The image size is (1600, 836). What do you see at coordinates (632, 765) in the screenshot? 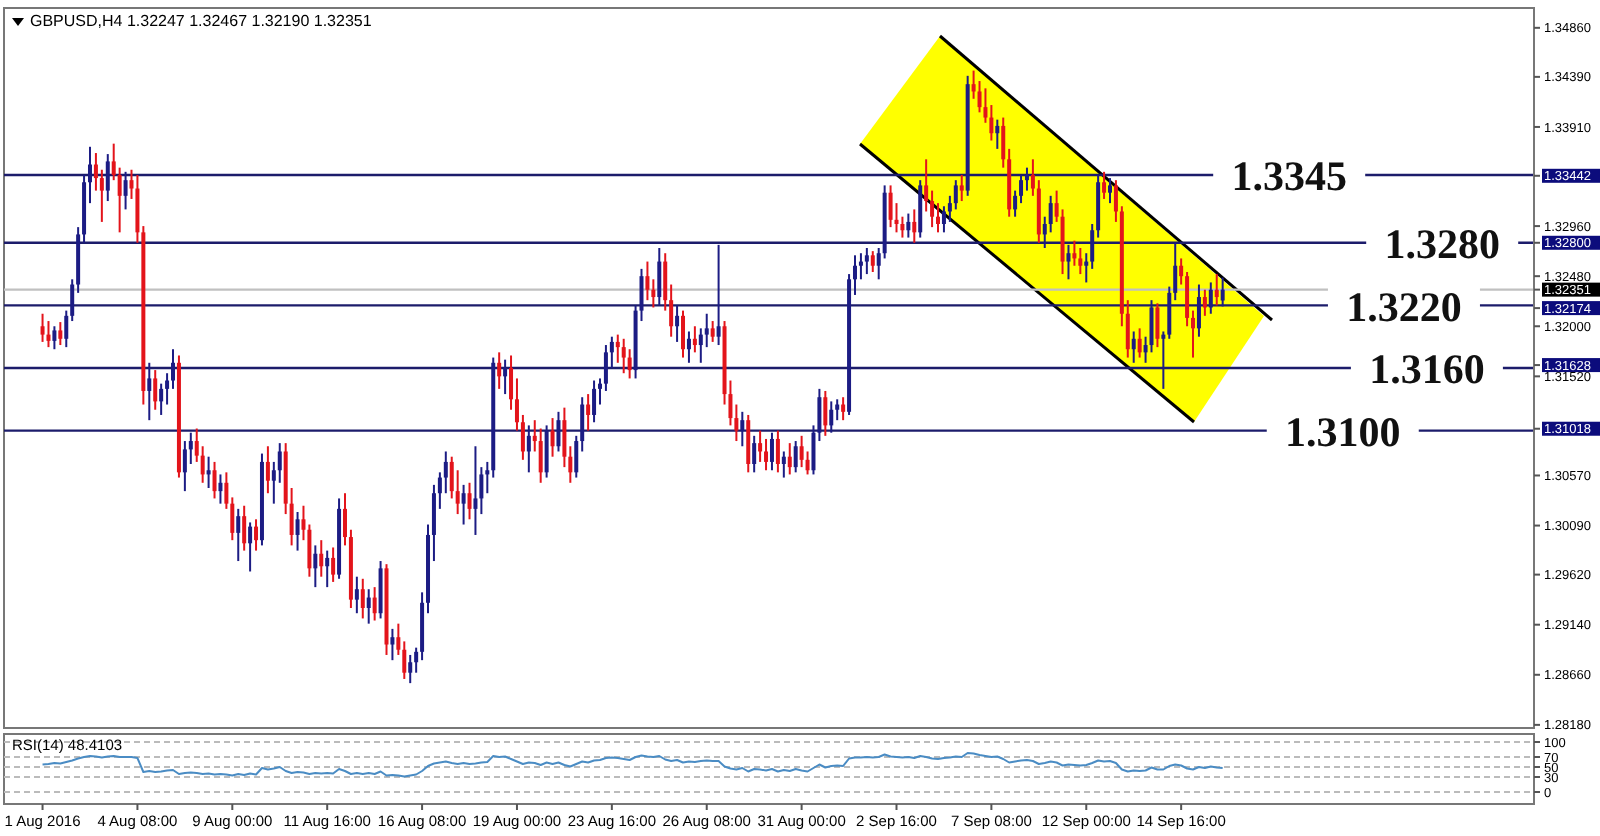
I see `line-series` at bounding box center [632, 765].